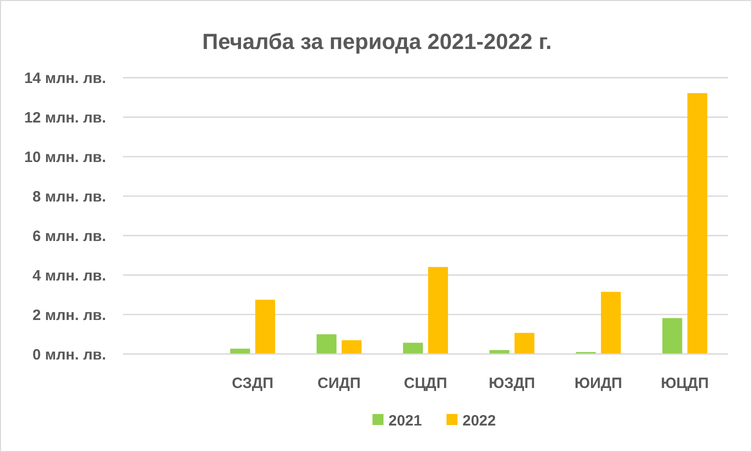  What do you see at coordinates (65, 157) in the screenshot?
I see `y-tick-label: 10 млн. лв.` at bounding box center [65, 157].